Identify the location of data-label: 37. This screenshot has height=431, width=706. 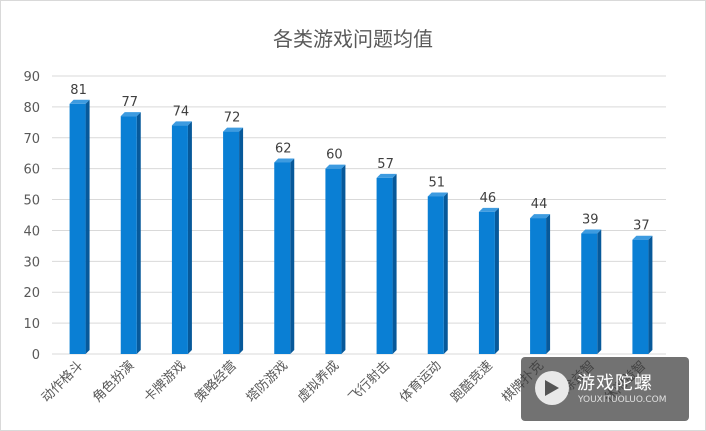
(641, 226).